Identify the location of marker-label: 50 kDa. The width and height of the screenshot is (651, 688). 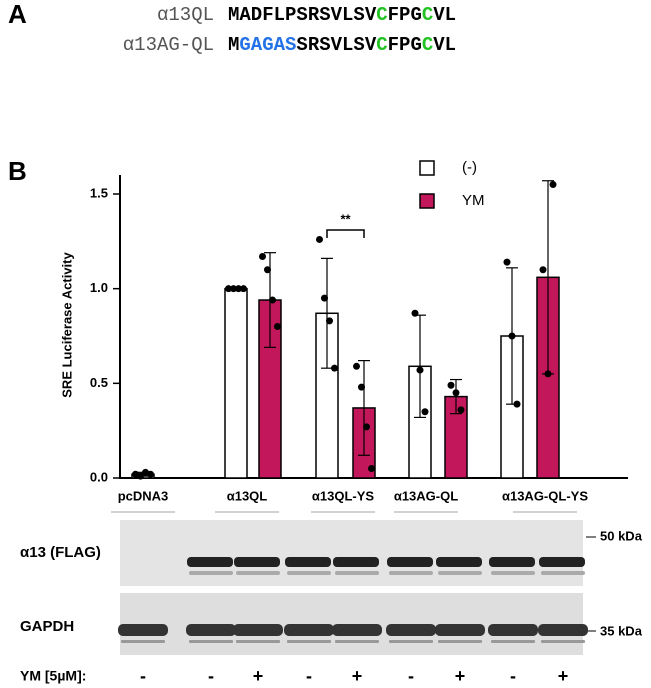
(621, 535).